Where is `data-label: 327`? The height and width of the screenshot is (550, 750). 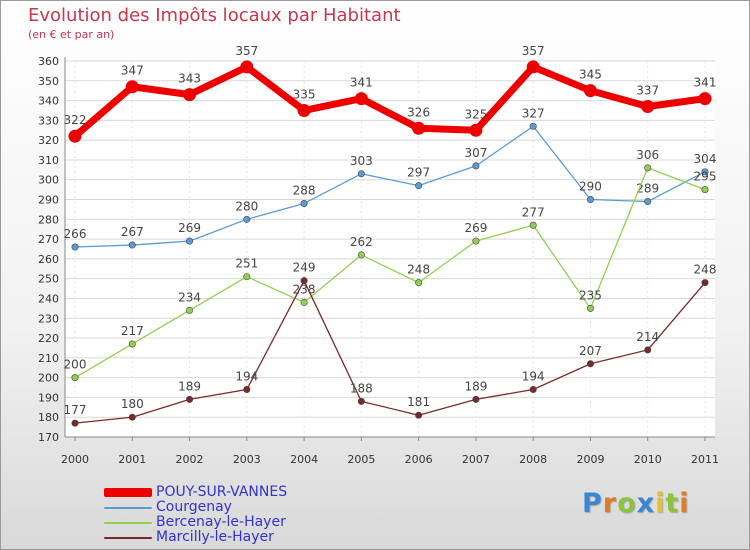
data-label: 327 is located at coordinates (533, 113).